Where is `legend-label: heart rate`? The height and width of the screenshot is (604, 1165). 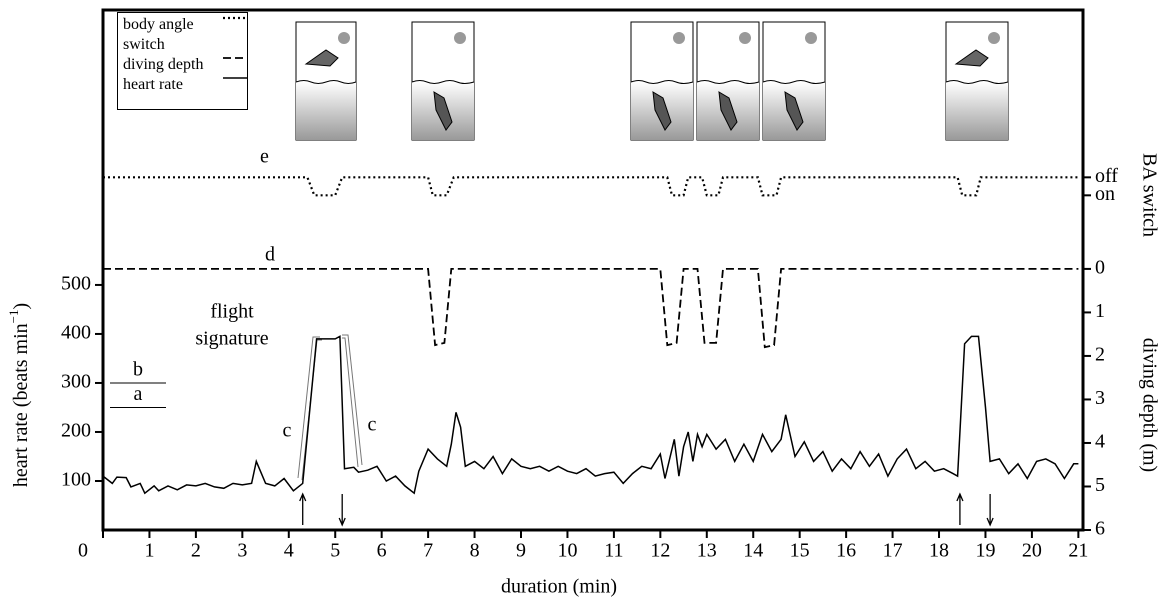
legend-label: heart rate is located at coordinates (153, 84).